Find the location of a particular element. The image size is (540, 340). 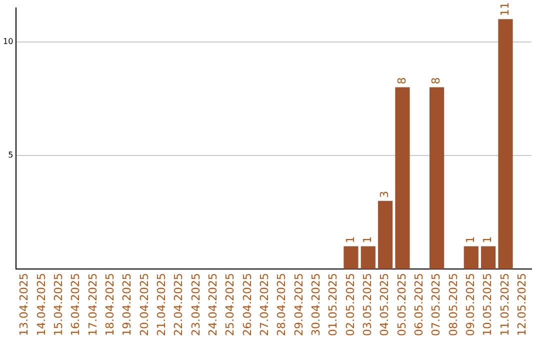

x-tick-label: 24.04.2025 is located at coordinates (213, 304).